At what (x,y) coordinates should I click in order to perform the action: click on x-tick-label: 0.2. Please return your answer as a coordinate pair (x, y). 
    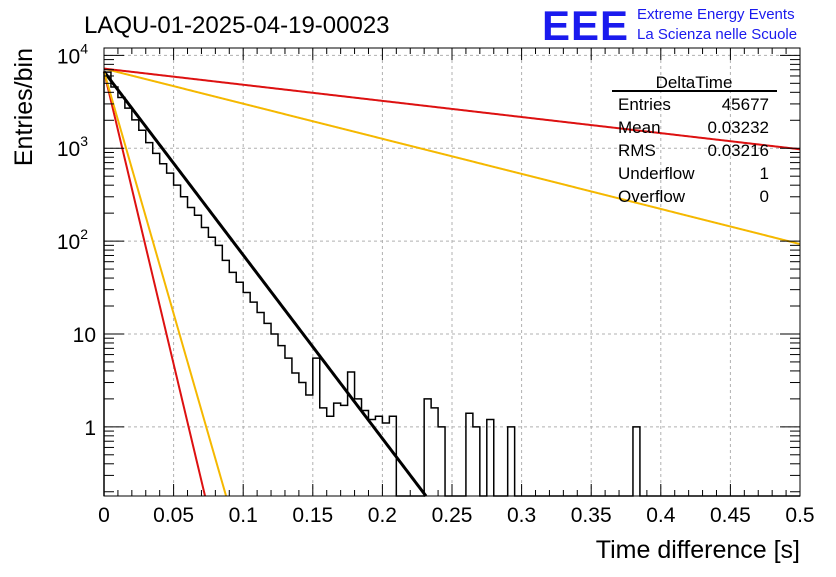
    Looking at the image, I should click on (382, 515).